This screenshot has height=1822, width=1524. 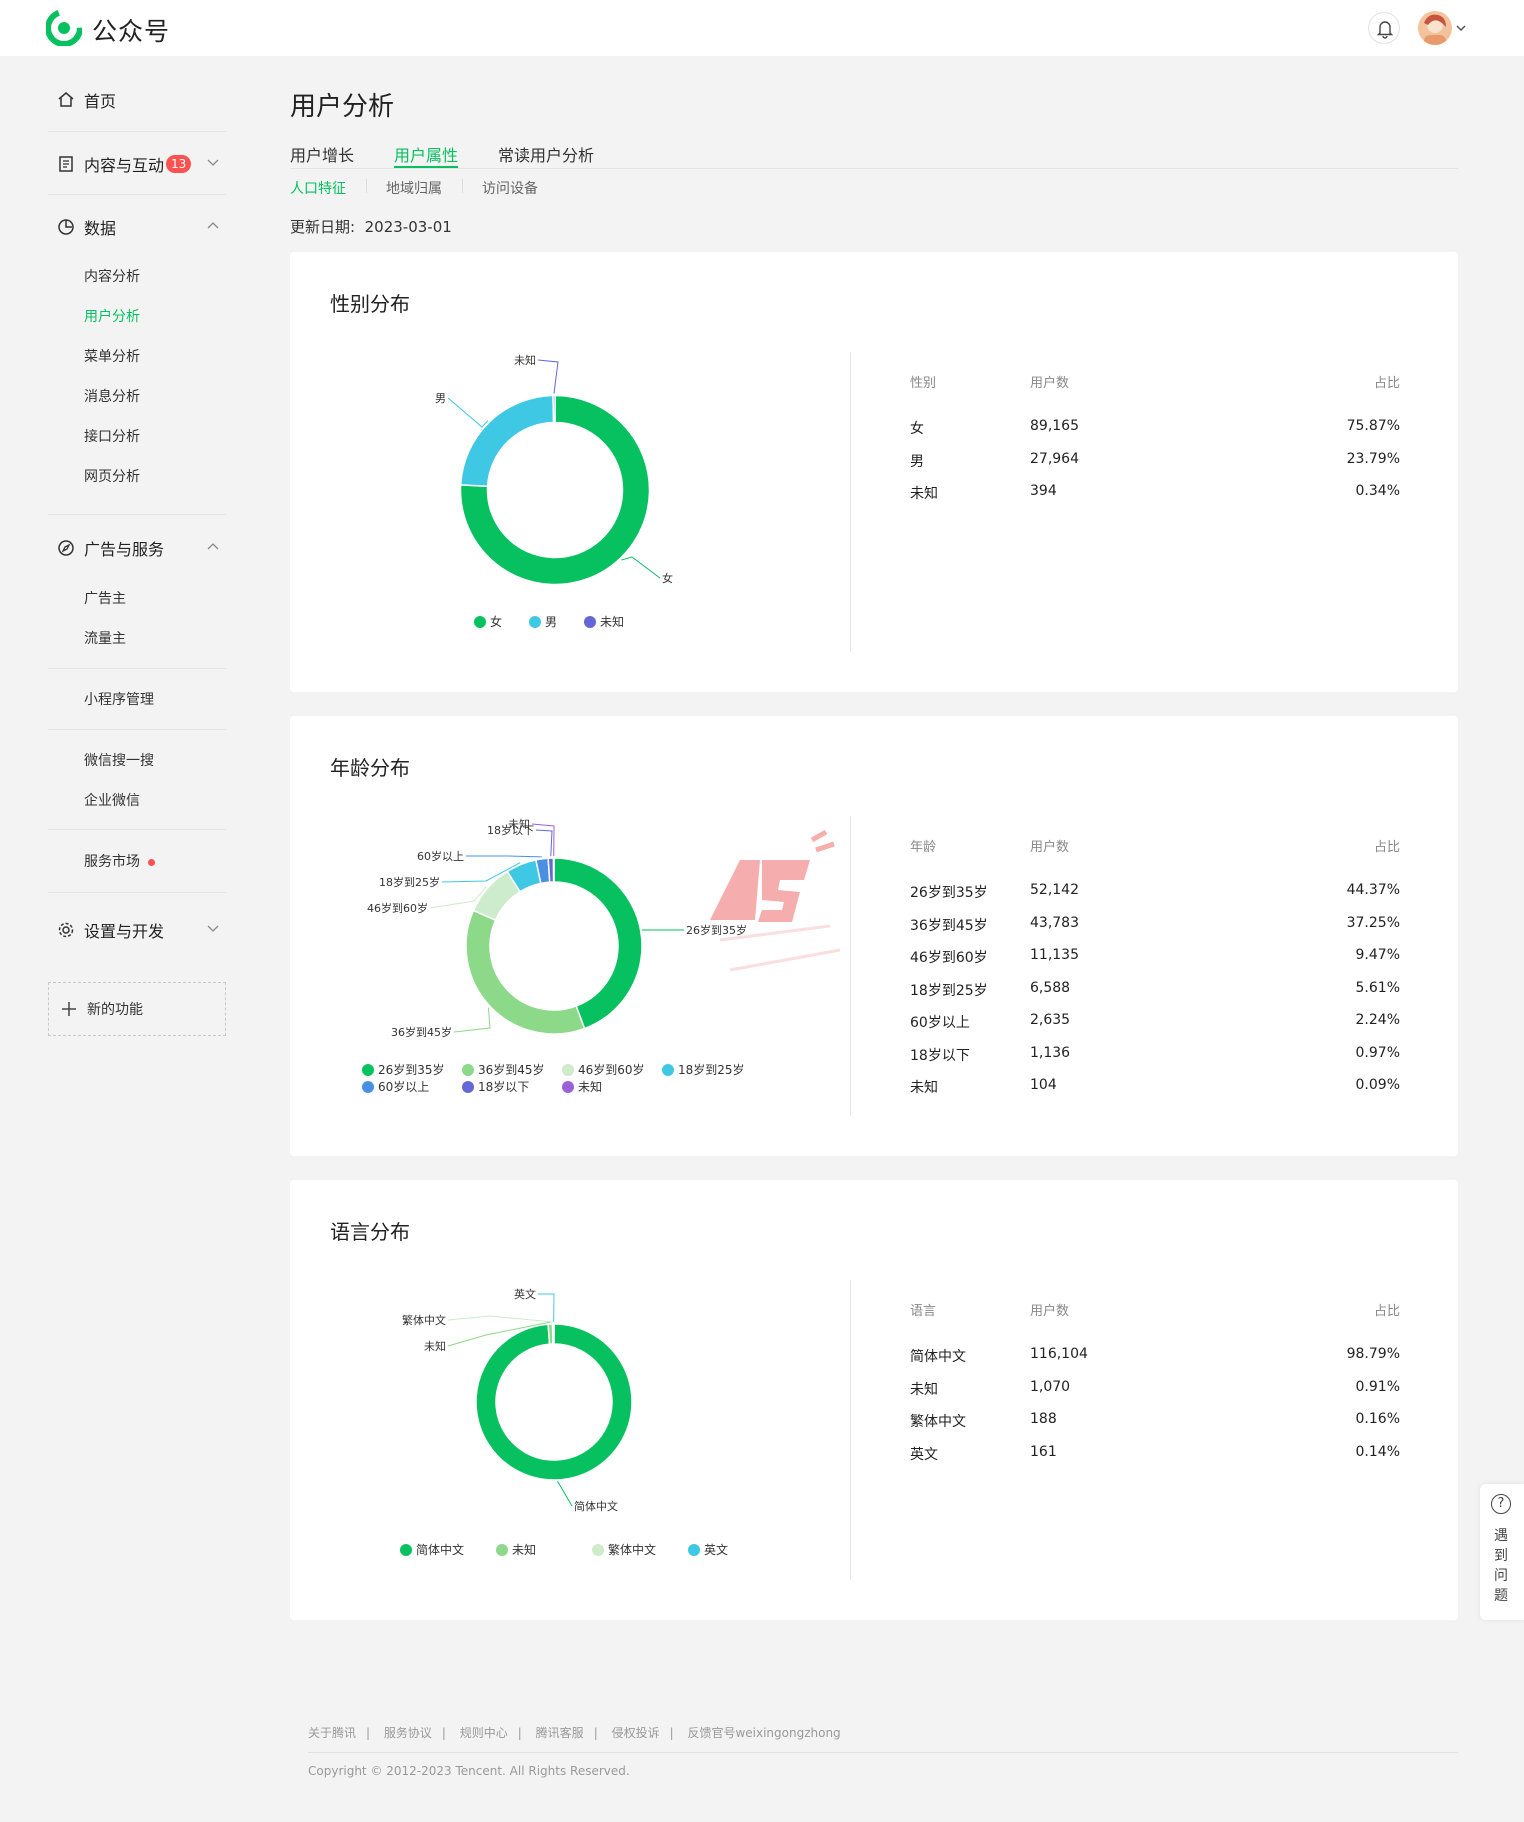 What do you see at coordinates (370, 768) in the screenshot?
I see `card-title: 年龄分布` at bounding box center [370, 768].